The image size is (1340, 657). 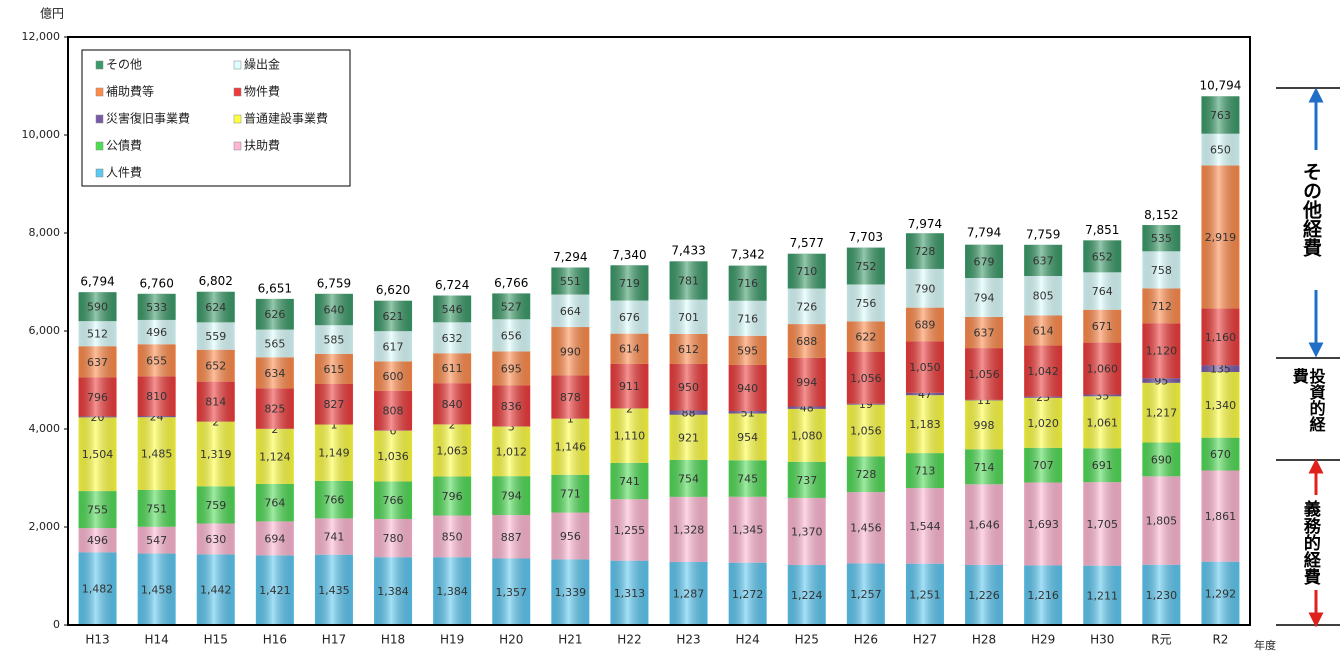 I want to click on y-tick-label: 4,000, so click(x=45, y=428).